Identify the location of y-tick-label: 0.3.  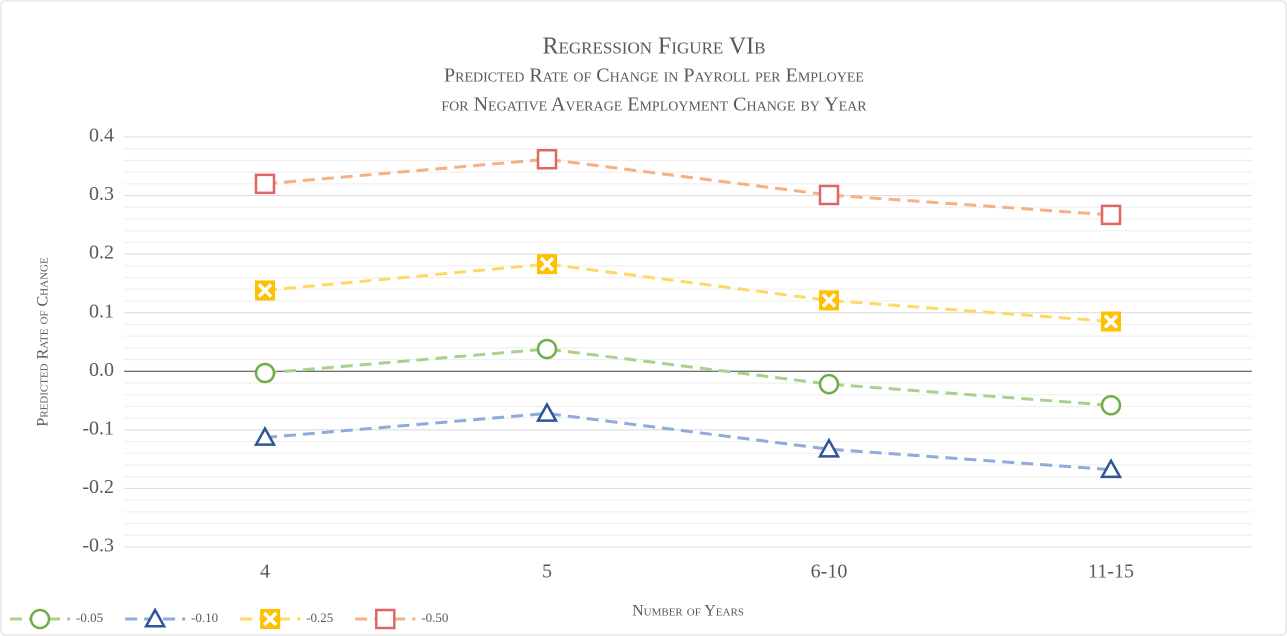
(101, 194).